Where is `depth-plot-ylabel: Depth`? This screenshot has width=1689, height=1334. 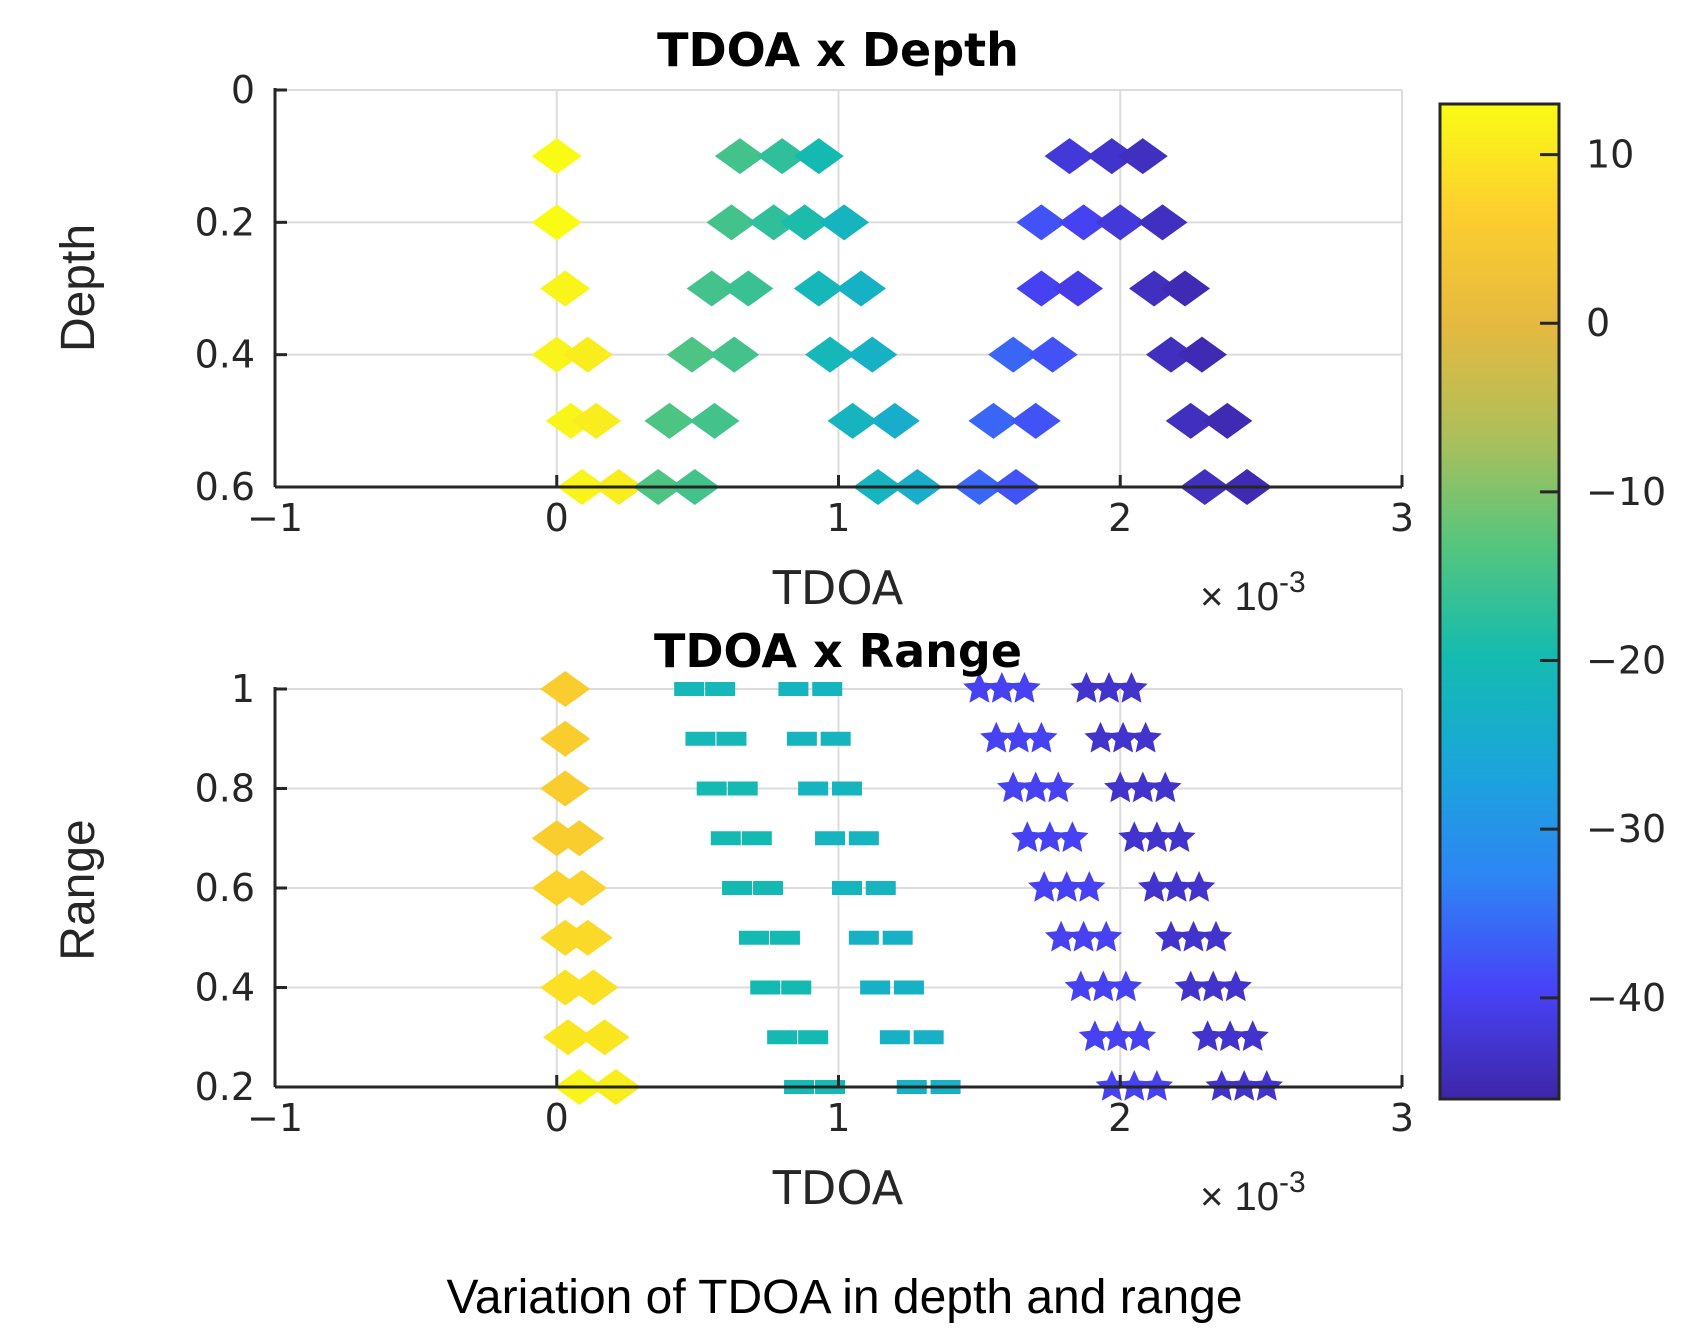 depth-plot-ylabel: Depth is located at coordinates (78, 288).